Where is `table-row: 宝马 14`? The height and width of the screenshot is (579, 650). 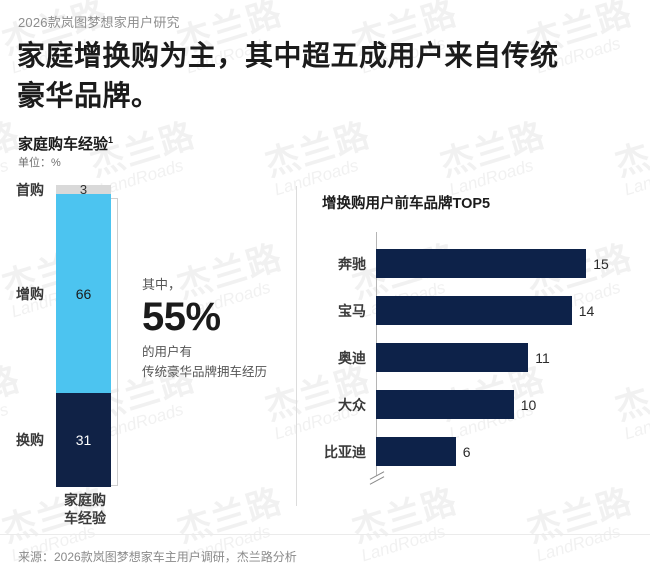
table-row: 宝马 14 is located at coordinates (492, 310).